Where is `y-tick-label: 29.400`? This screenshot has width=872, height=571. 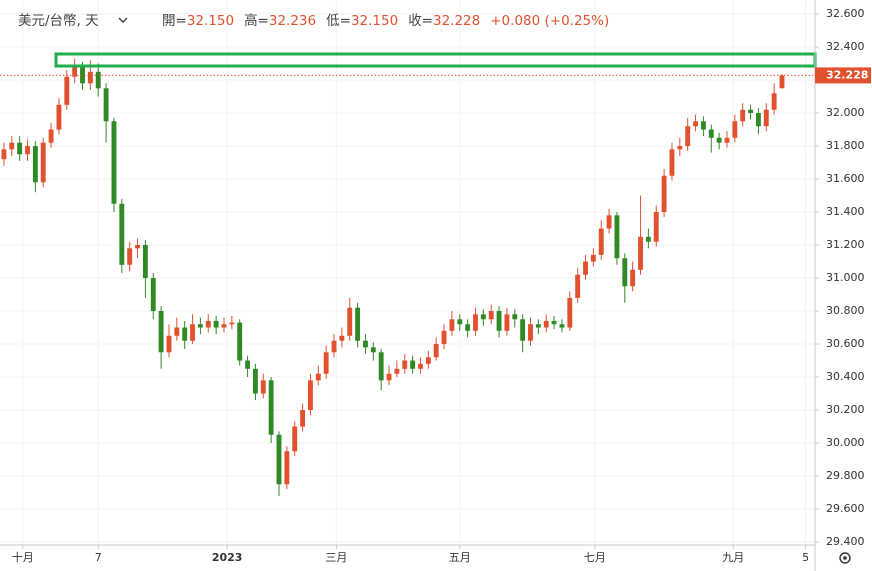
y-tick-label: 29.400 is located at coordinates (845, 541).